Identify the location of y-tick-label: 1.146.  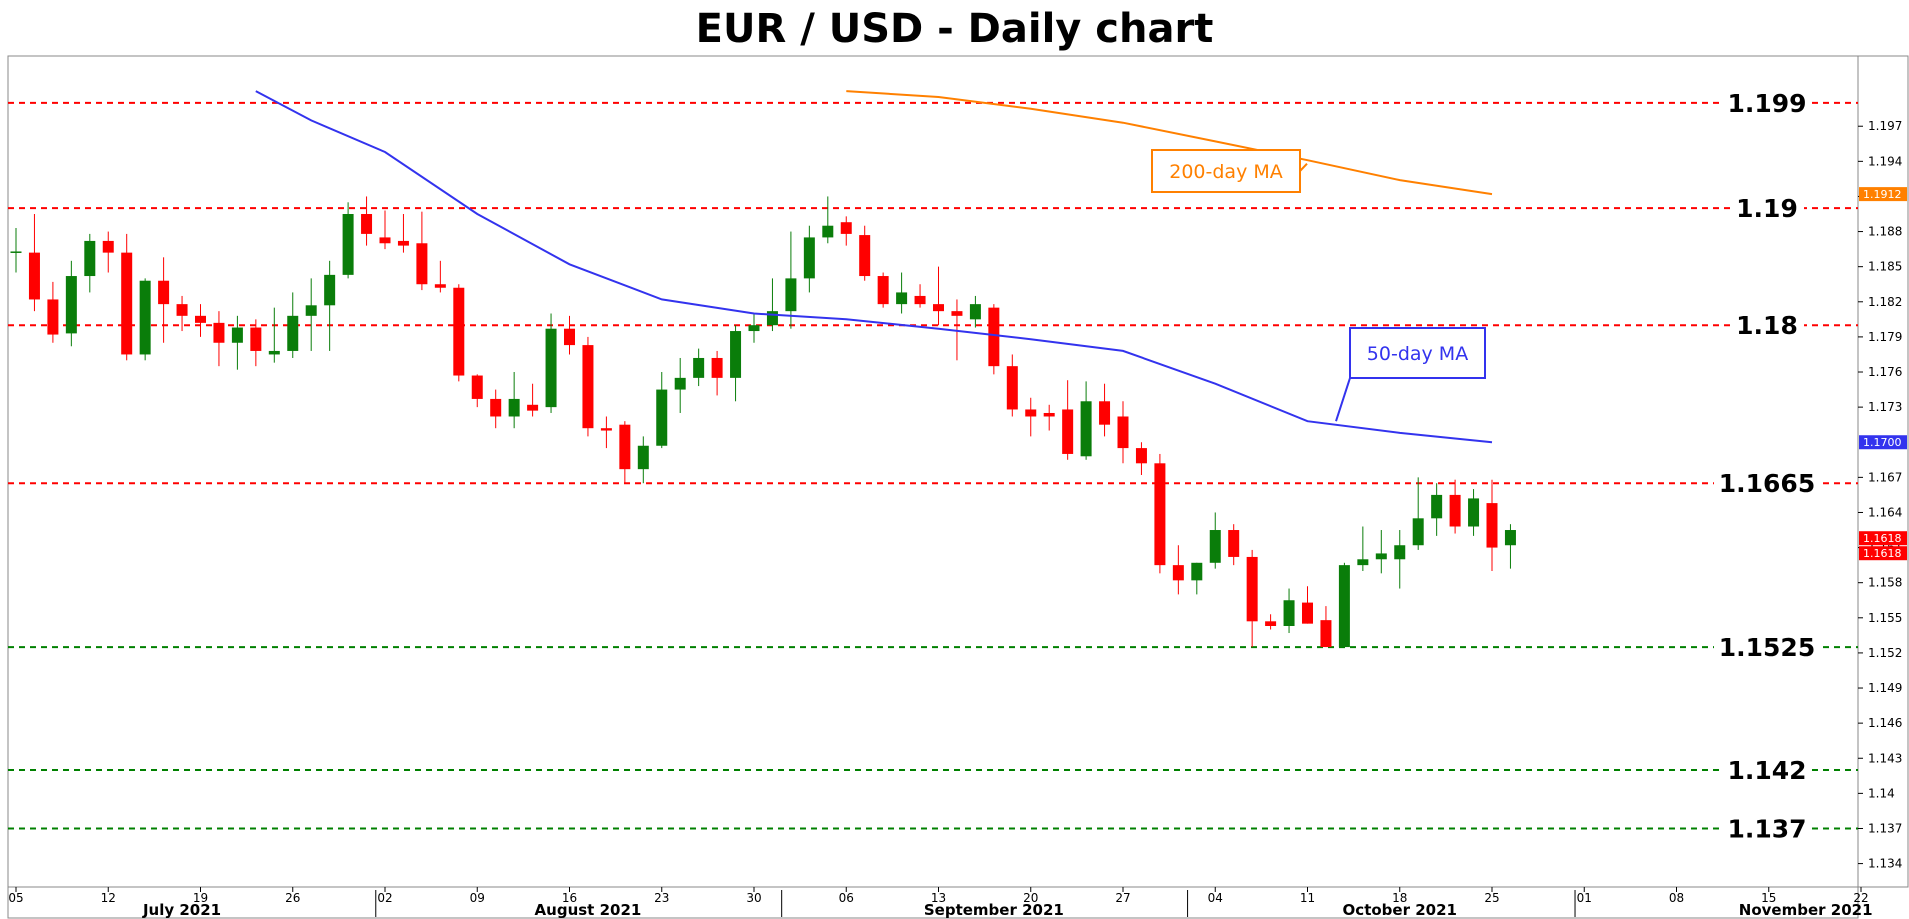
(1885, 723).